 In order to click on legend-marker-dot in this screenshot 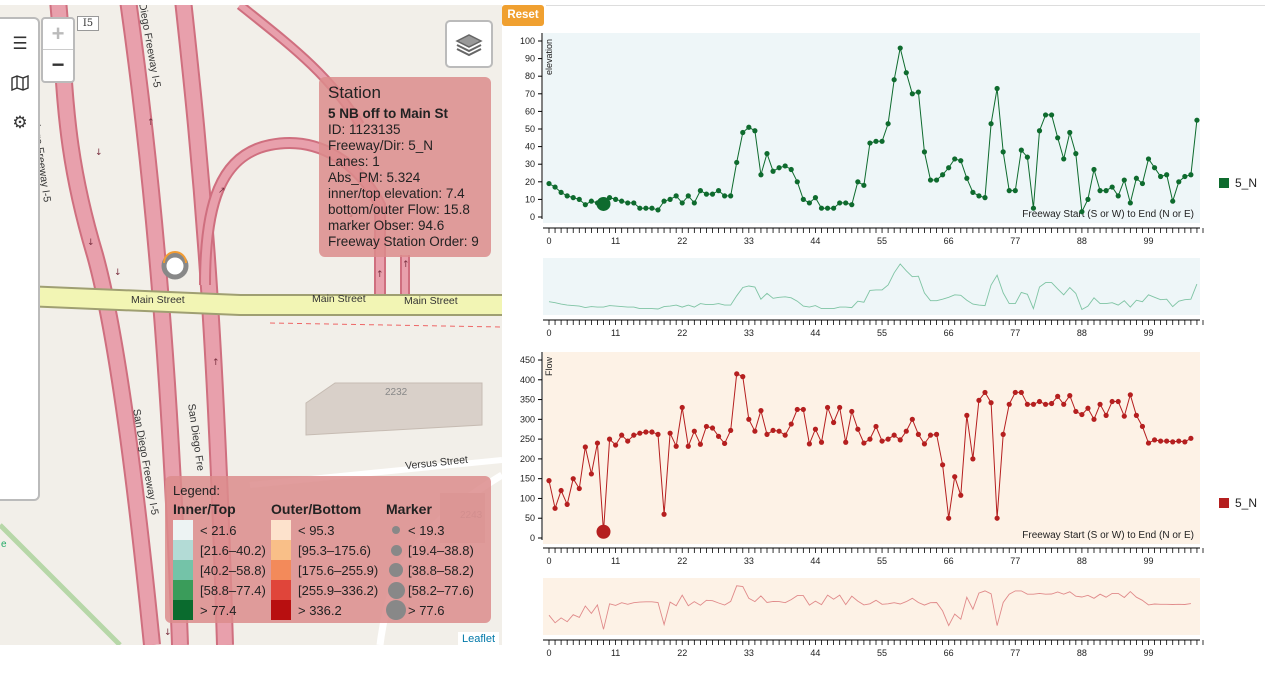, I will do `click(396, 590)`.